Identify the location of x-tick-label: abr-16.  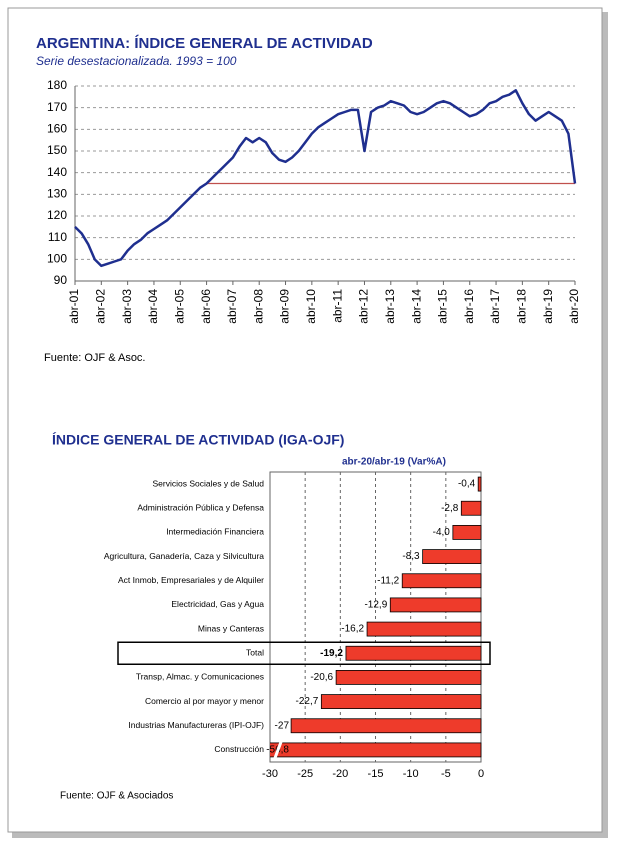
(469, 306).